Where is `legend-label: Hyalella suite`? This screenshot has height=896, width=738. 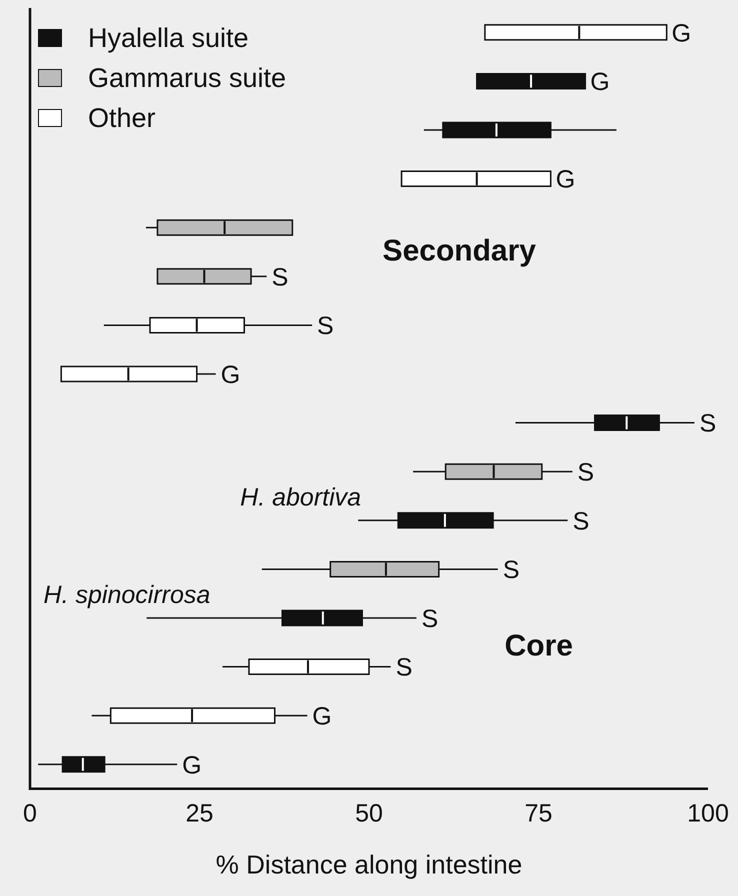 legend-label: Hyalella suite is located at coordinates (168, 38).